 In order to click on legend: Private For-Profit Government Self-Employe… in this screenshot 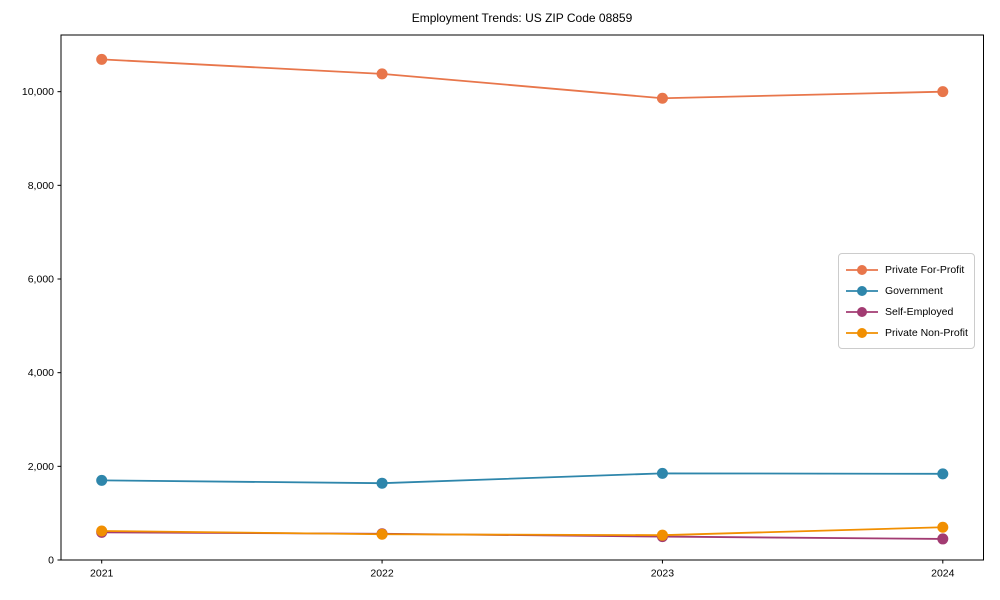, I will do `click(906, 301)`.